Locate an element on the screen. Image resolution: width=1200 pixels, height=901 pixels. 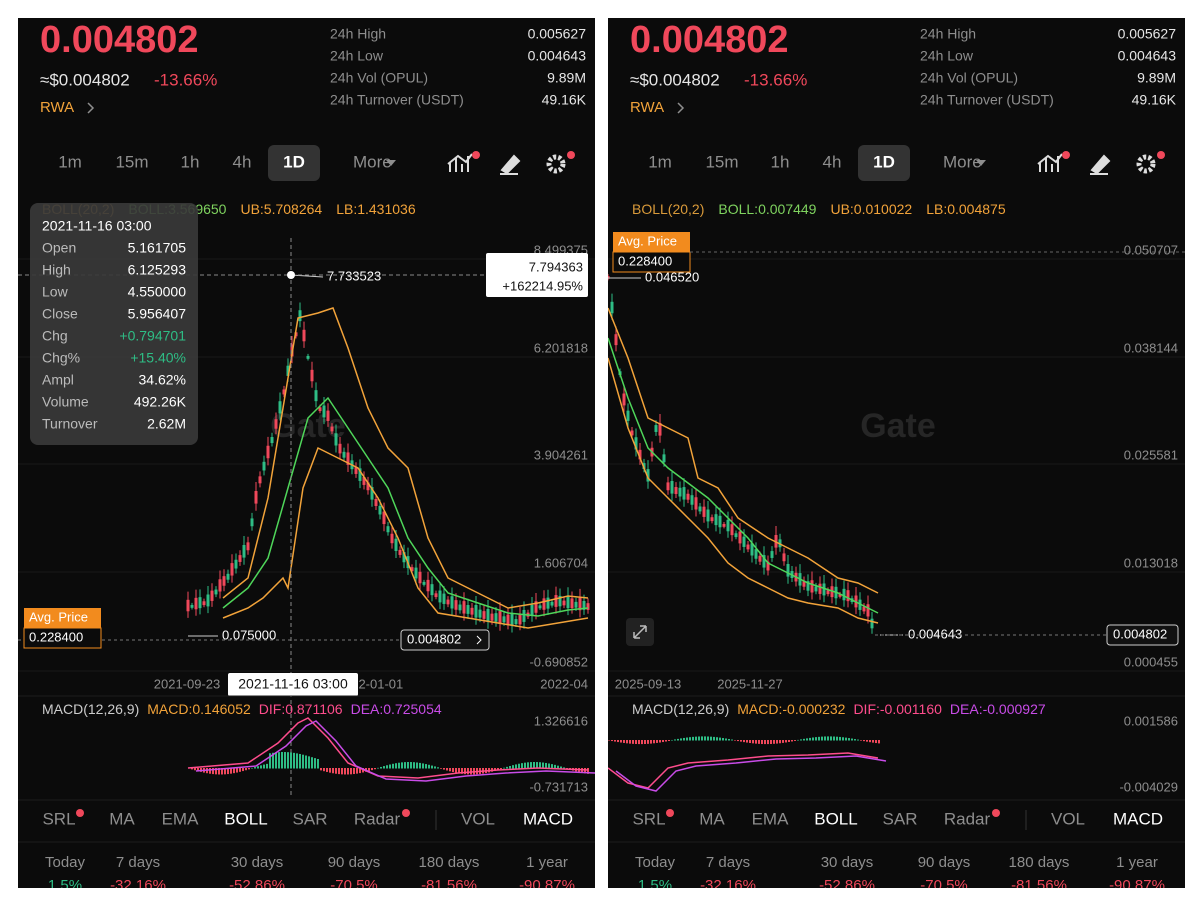
last-price: 0.004802 is located at coordinates (119, 40).